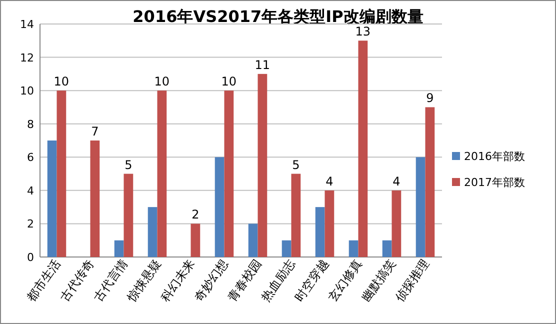  What do you see at coordinates (430, 98) in the screenshot?
I see `data-label: 9` at bounding box center [430, 98].